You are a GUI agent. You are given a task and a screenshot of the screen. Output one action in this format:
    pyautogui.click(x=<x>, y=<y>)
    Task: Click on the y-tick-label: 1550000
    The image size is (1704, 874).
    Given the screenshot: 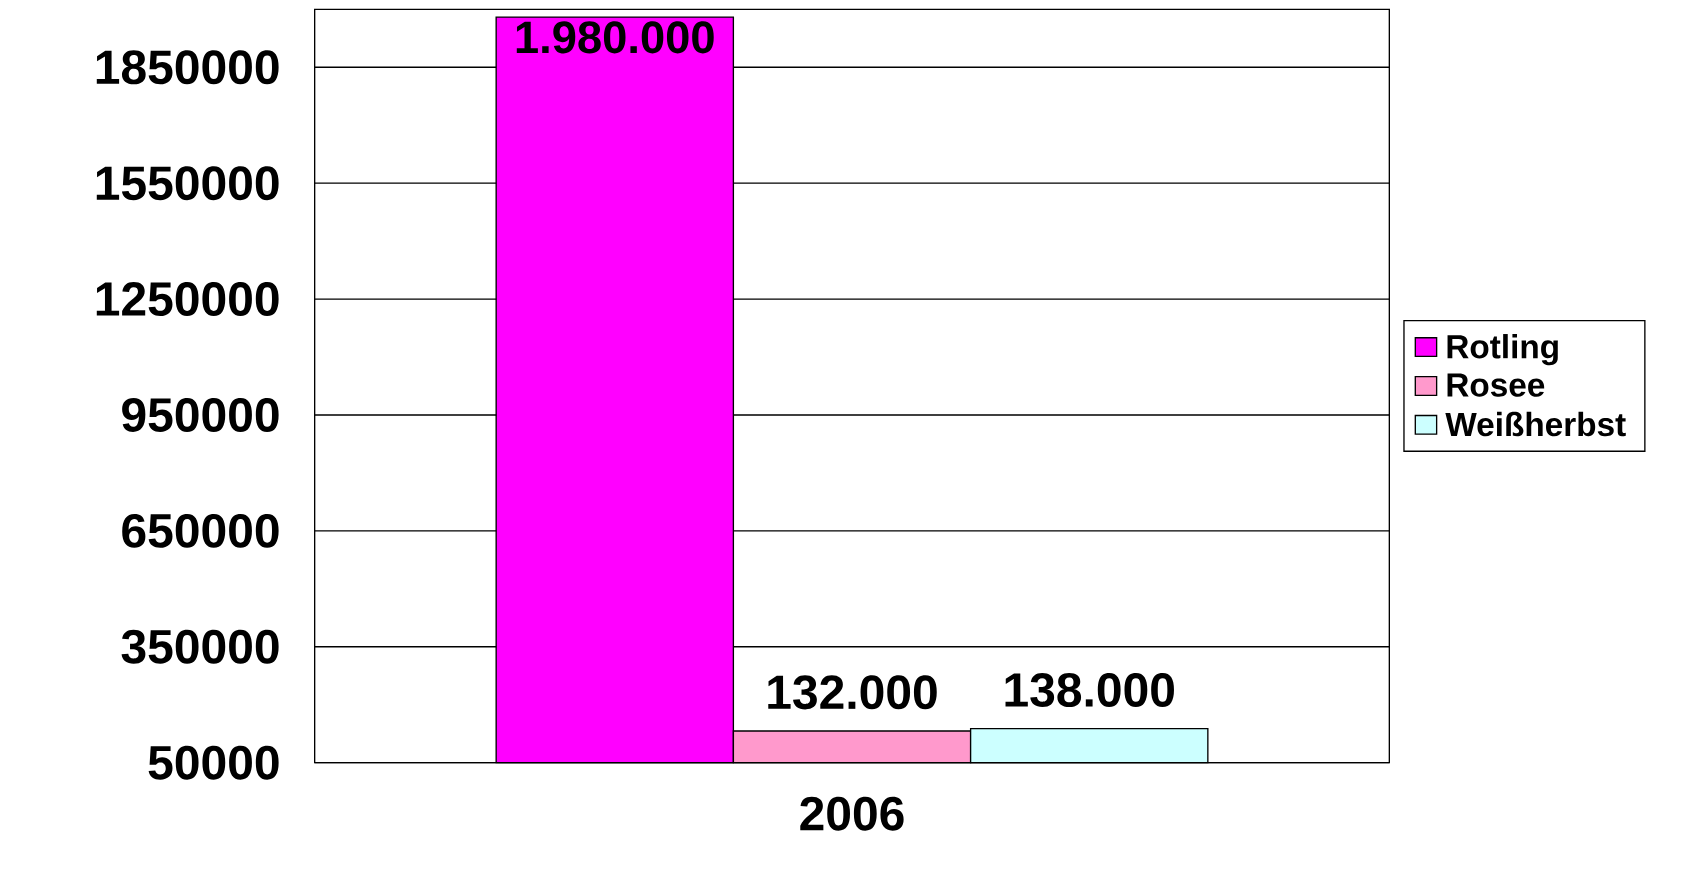 What is the action you would take?
    pyautogui.click(x=187, y=183)
    